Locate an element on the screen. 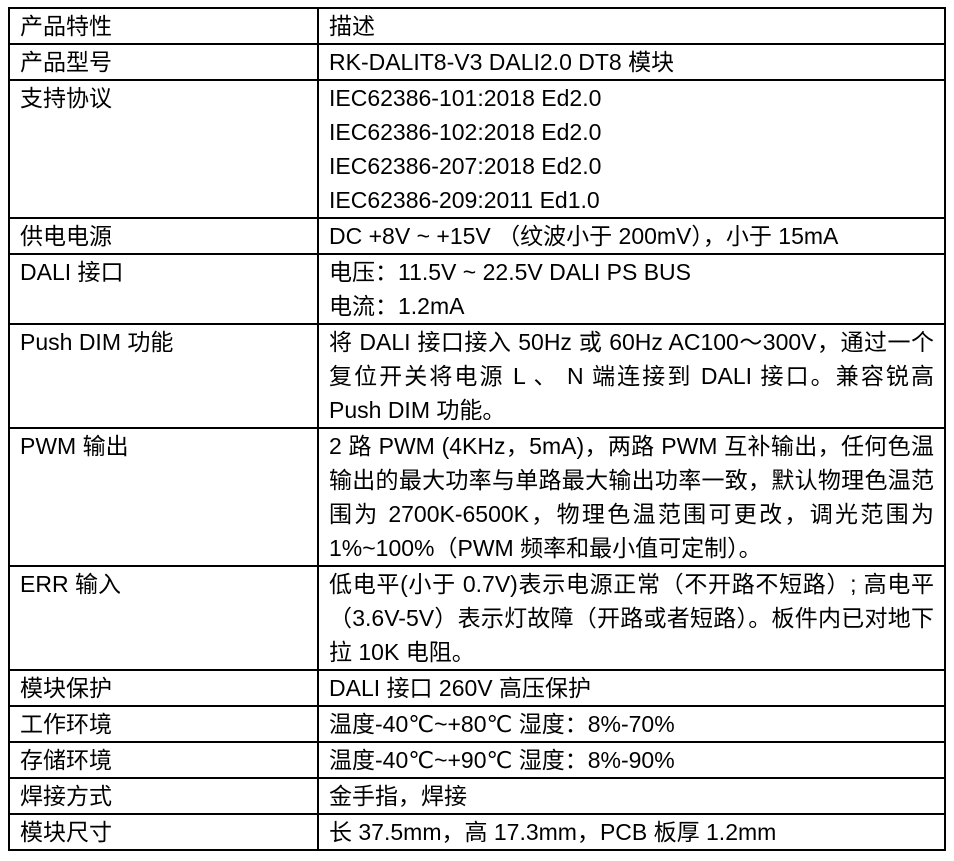 This screenshot has height=861, width=954. feature-cell: 支持协议 is located at coordinates (163, 149).